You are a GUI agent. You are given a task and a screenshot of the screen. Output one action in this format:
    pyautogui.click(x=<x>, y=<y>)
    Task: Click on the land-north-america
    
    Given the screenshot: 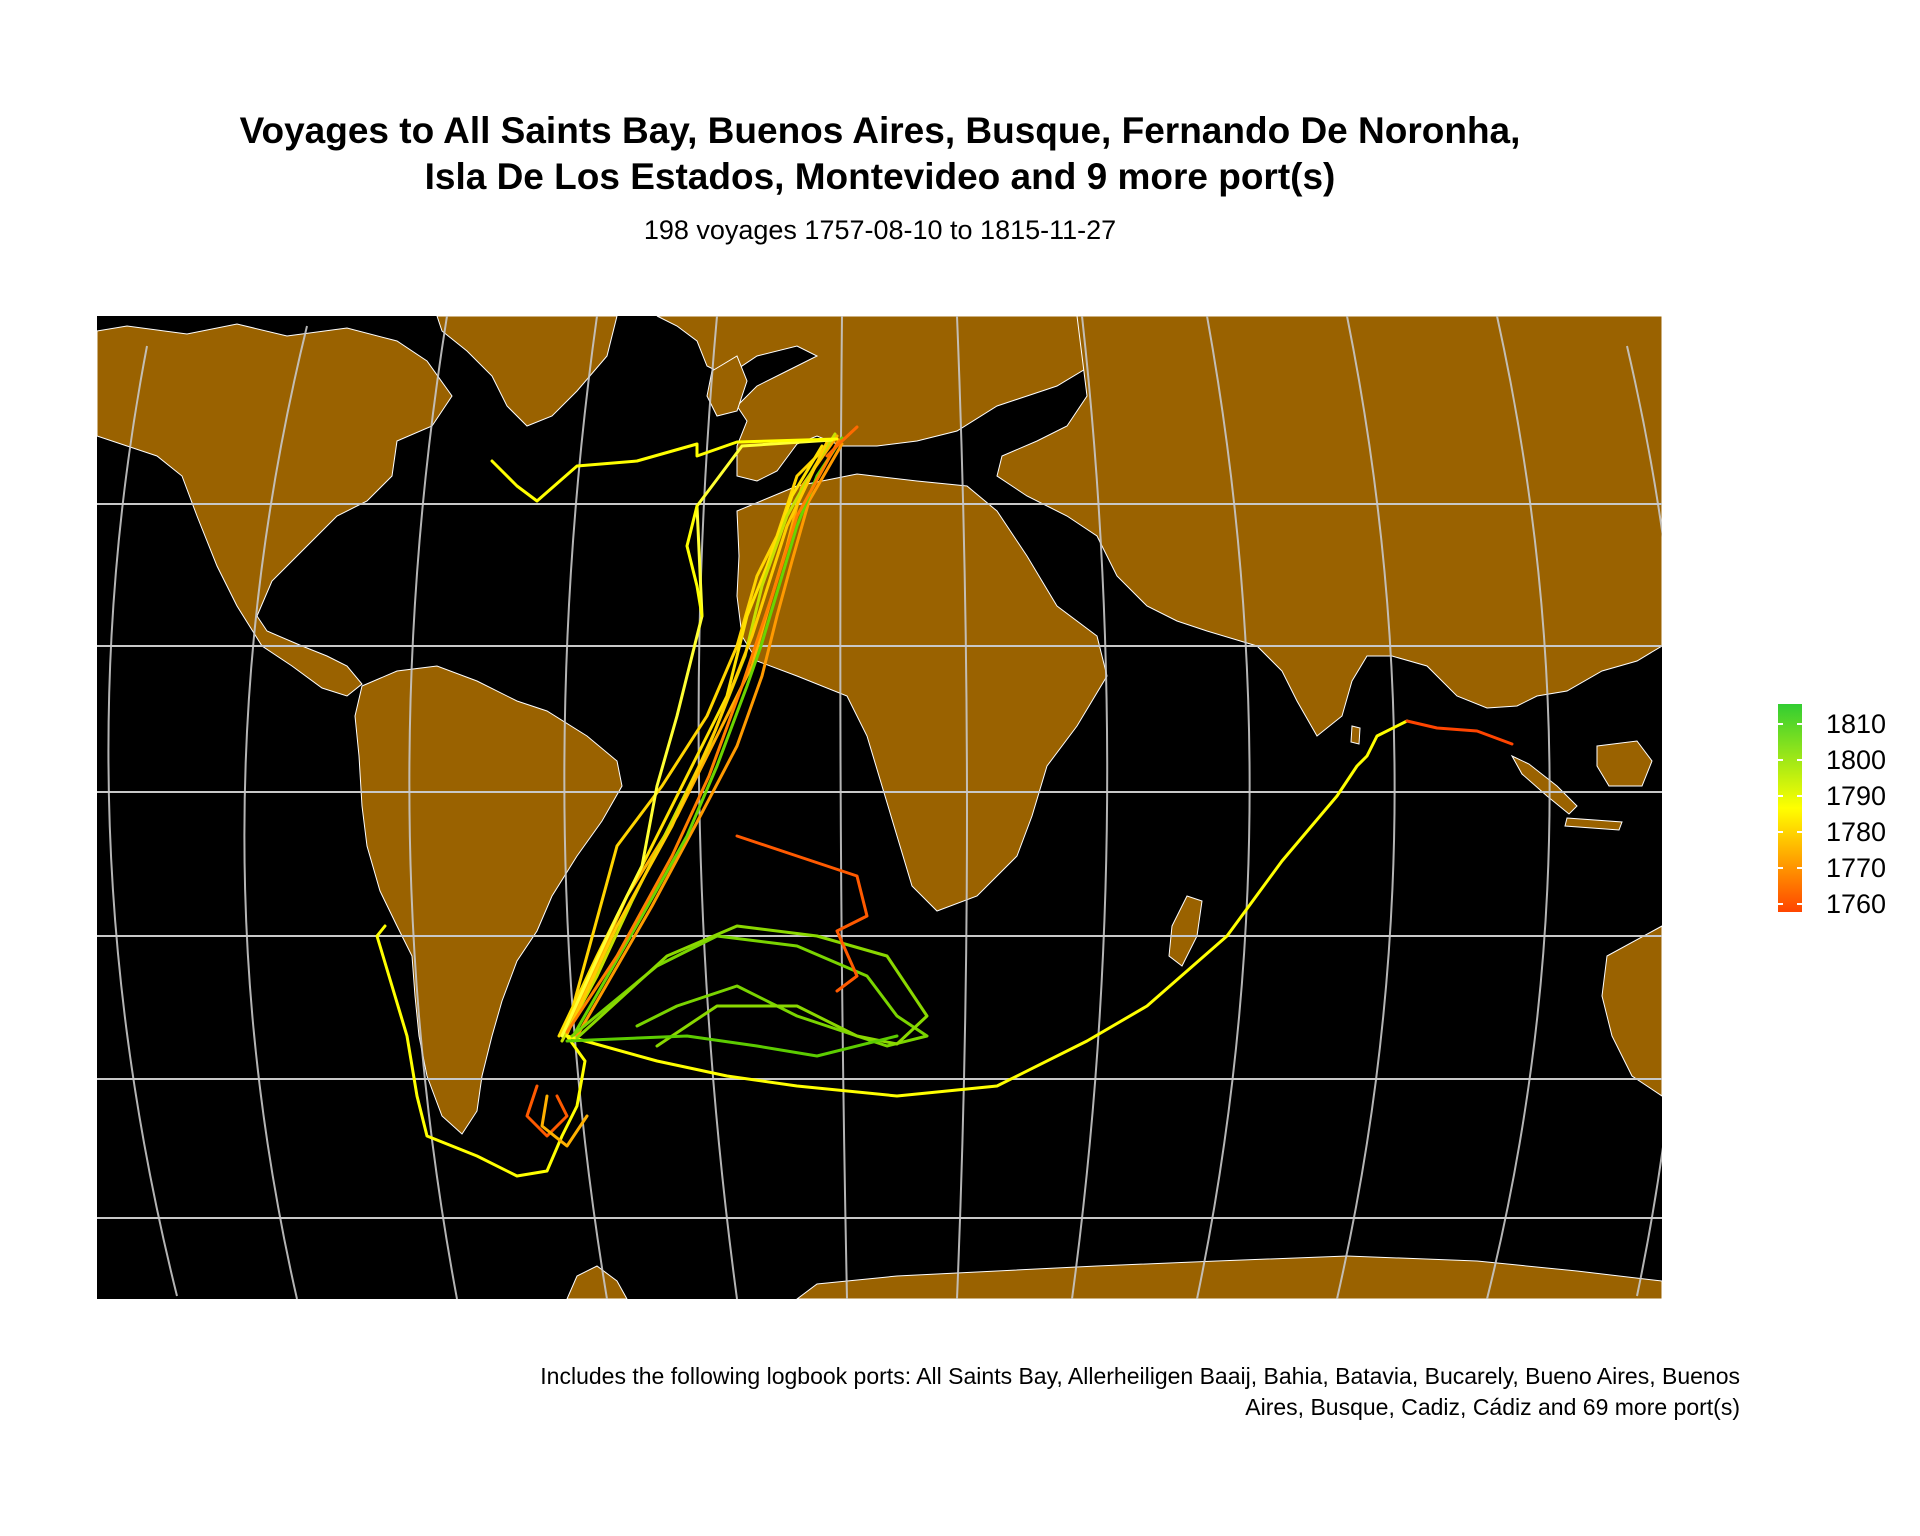 What is the action you would take?
    pyautogui.click(x=275, y=510)
    